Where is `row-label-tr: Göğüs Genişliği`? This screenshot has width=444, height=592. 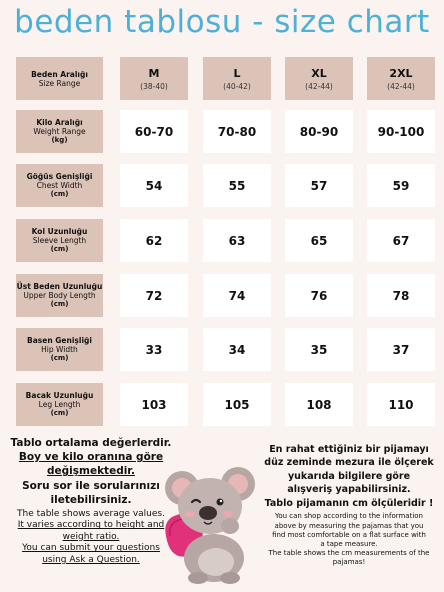
row-label-tr: Göğüs Genişliği is located at coordinates (59, 177).